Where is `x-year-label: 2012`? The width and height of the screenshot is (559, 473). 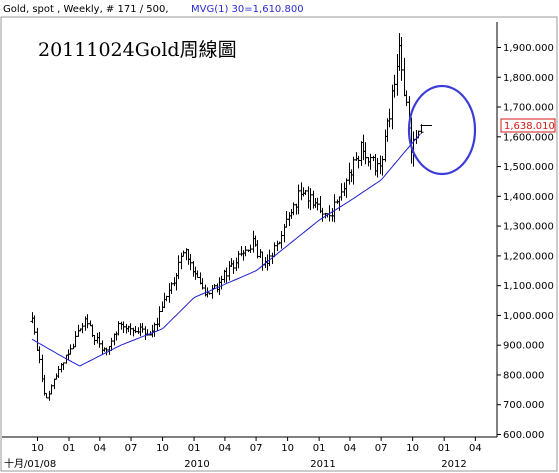
x-year-label: 2012 is located at coordinates (453, 464).